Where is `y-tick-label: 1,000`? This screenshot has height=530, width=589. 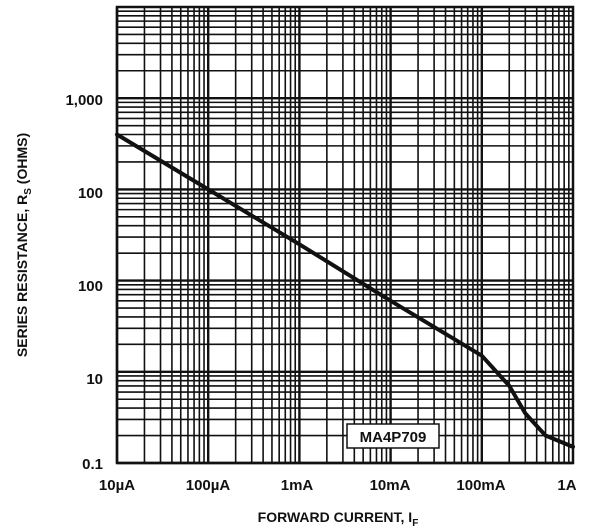 y-tick-label: 1,000 is located at coordinates (84, 100).